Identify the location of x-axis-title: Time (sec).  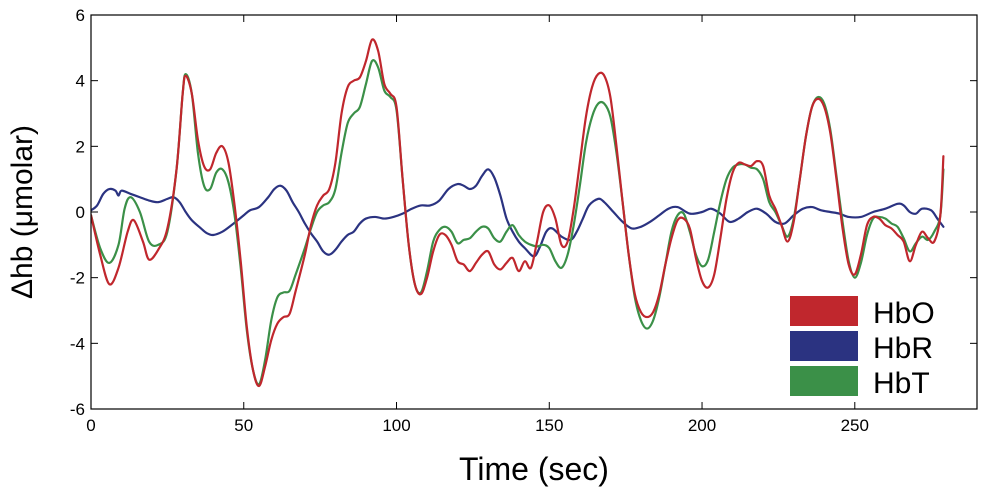
(534, 469).